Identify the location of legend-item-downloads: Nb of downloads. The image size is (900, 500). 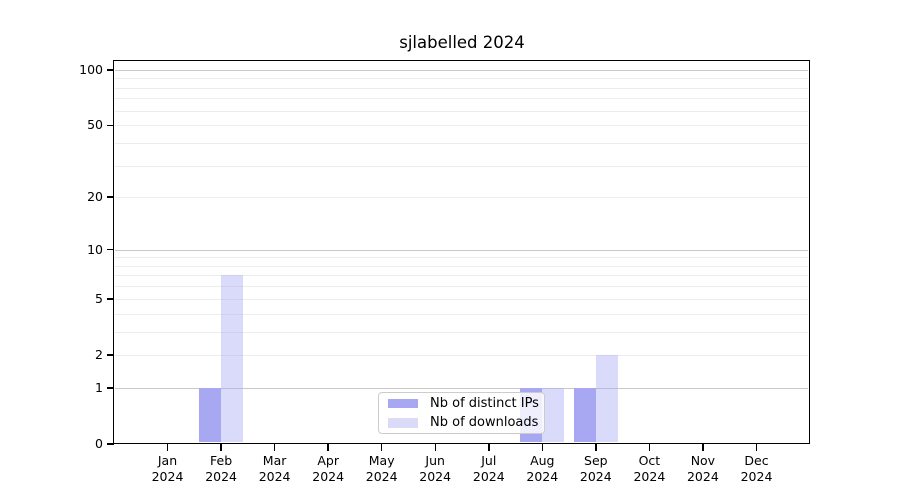
(461, 423).